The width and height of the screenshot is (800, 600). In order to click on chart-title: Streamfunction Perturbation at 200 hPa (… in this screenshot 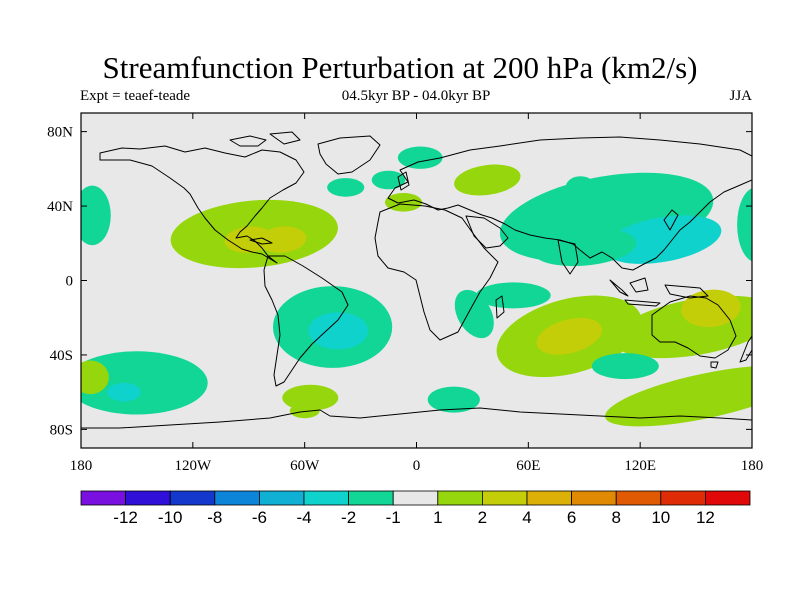, I will do `click(400, 67)`.